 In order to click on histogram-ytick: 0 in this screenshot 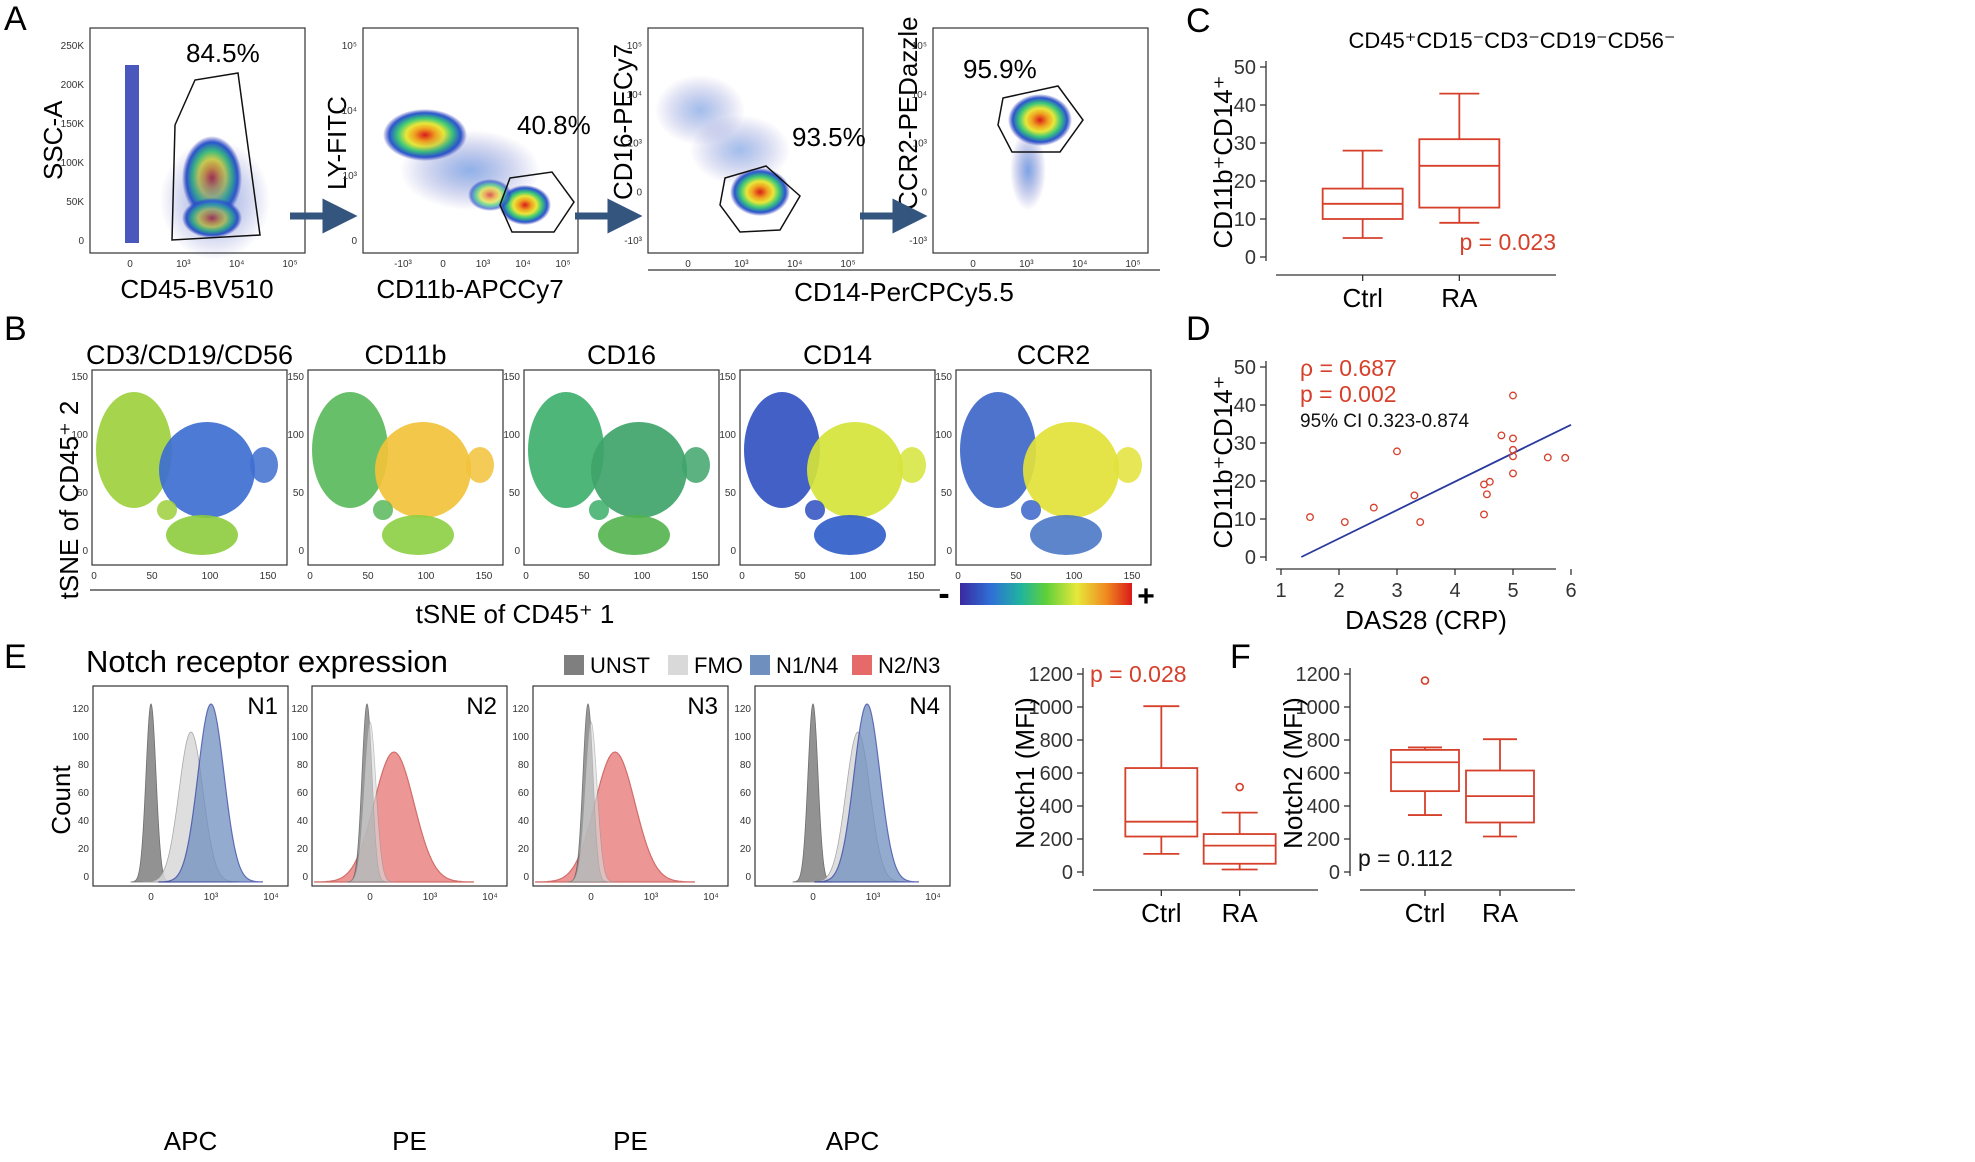, I will do `click(526, 877)`.